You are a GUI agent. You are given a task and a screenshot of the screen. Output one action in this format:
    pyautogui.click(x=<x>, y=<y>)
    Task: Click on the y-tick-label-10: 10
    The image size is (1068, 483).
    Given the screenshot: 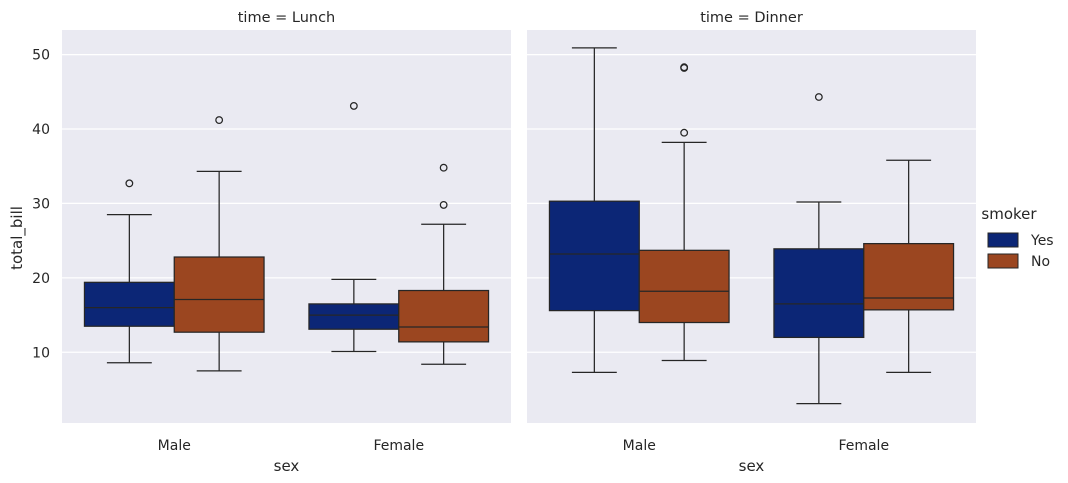 What is the action you would take?
    pyautogui.click(x=41, y=353)
    